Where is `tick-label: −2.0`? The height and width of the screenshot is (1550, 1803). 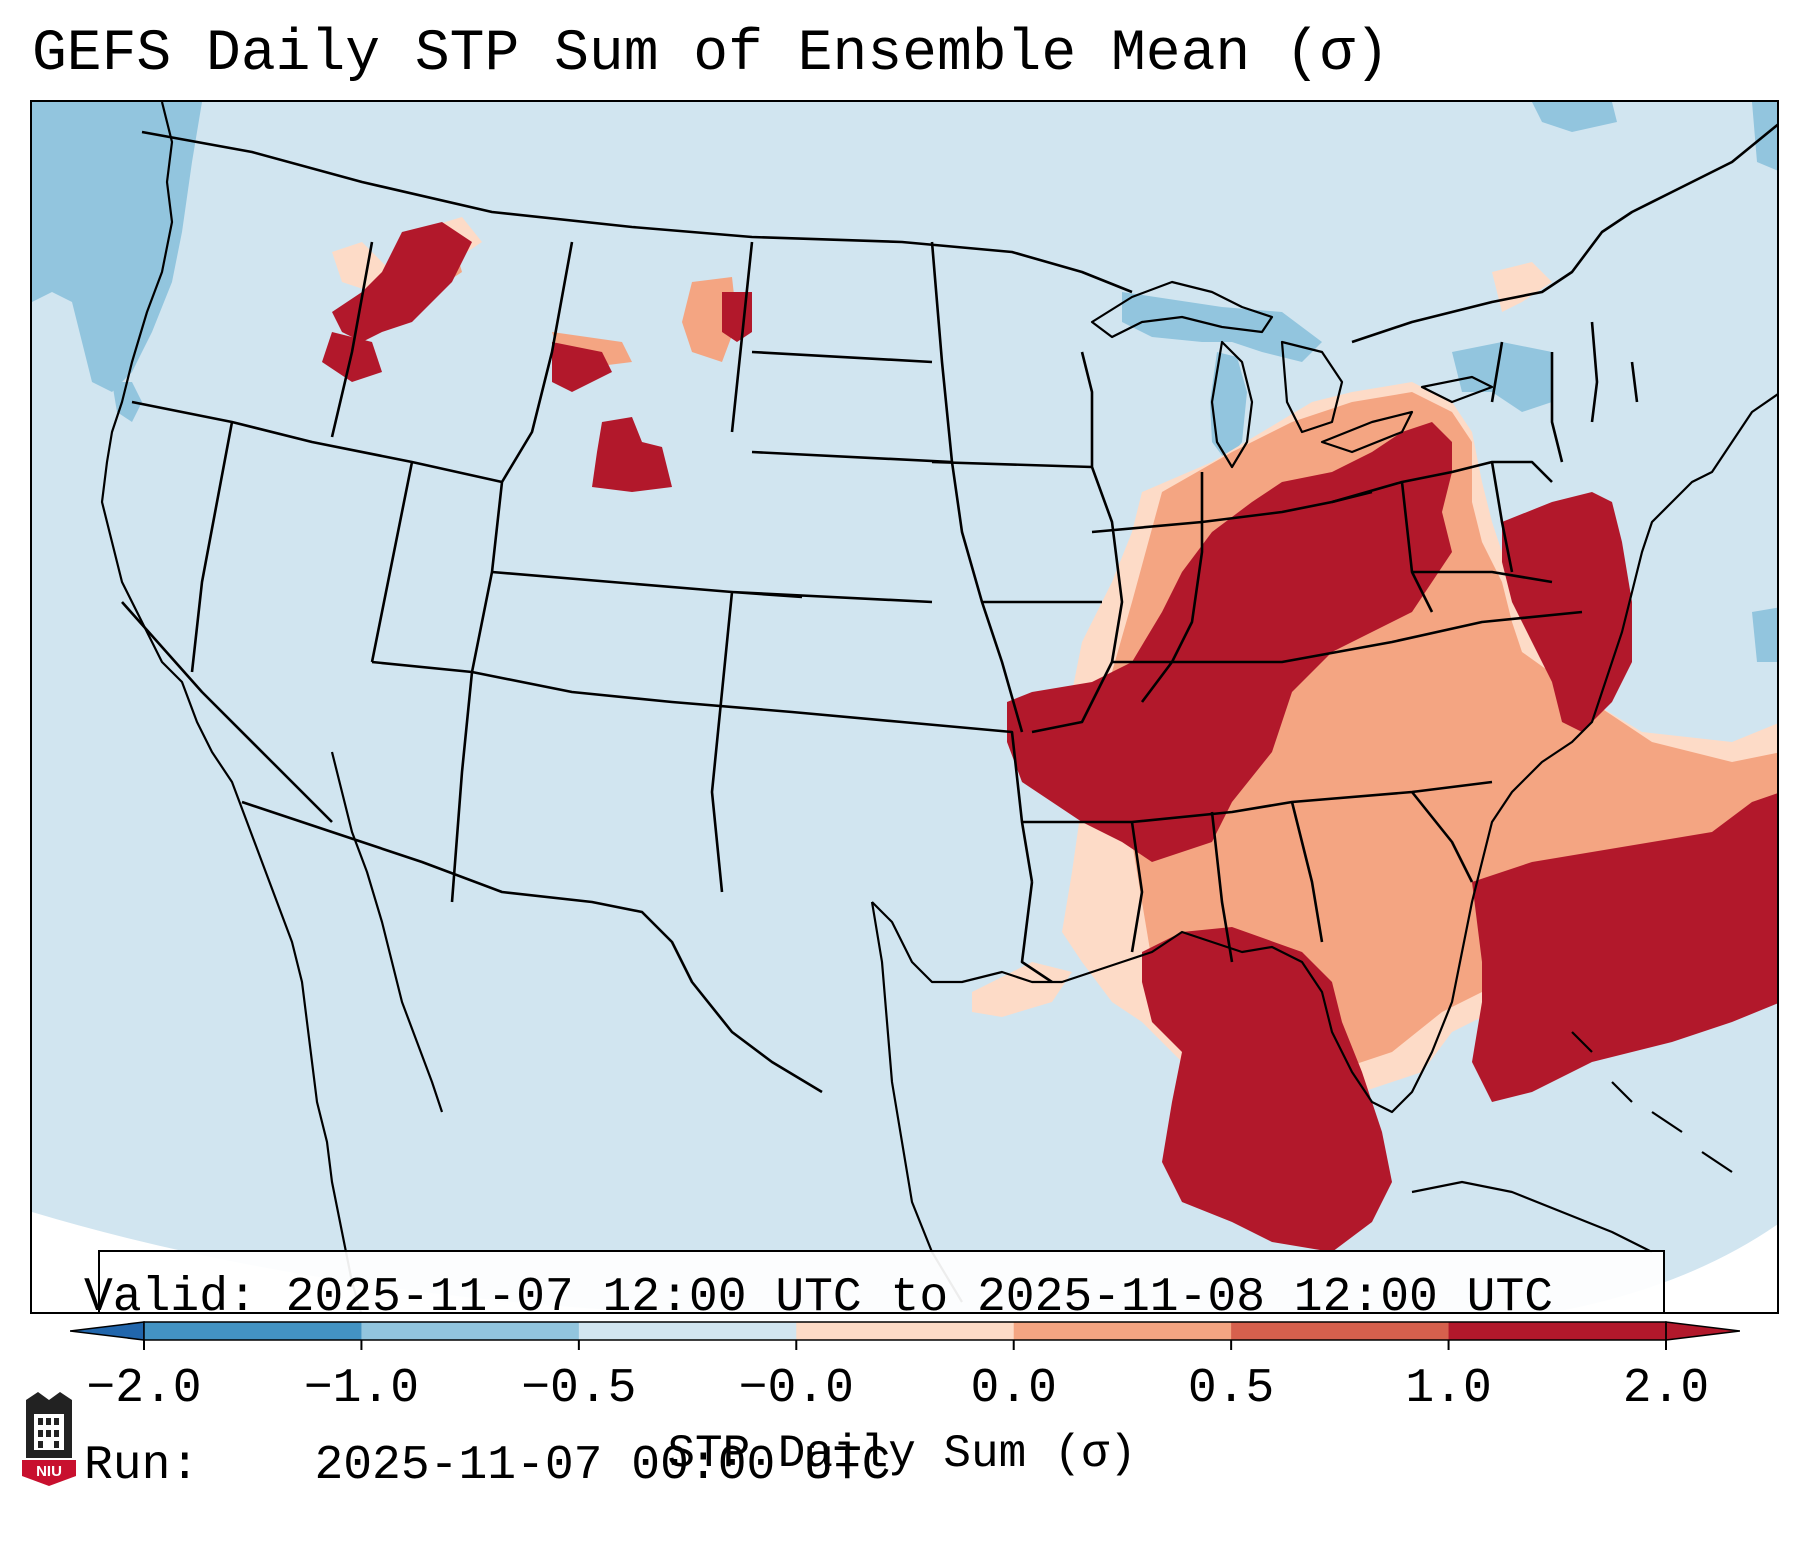 tick-label: −2.0 is located at coordinates (144, 1389).